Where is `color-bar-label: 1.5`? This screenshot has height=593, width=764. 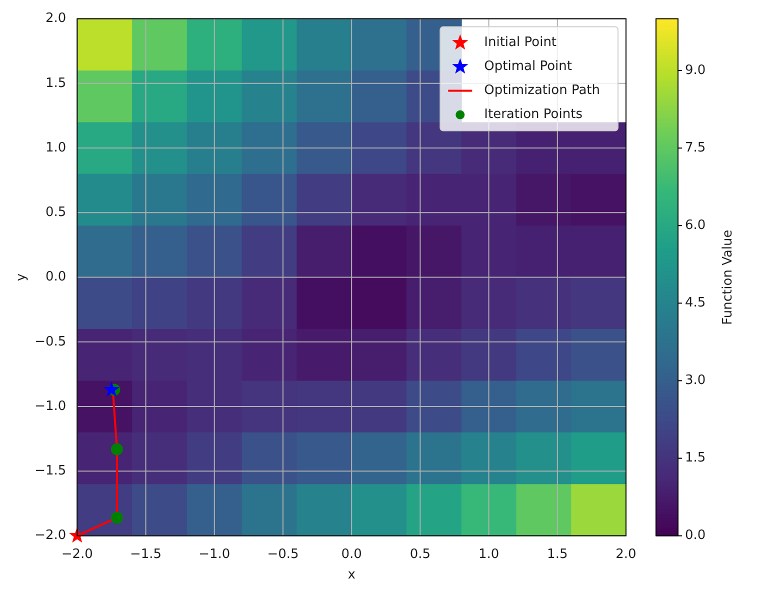 color-bar-label: 1.5 is located at coordinates (695, 458).